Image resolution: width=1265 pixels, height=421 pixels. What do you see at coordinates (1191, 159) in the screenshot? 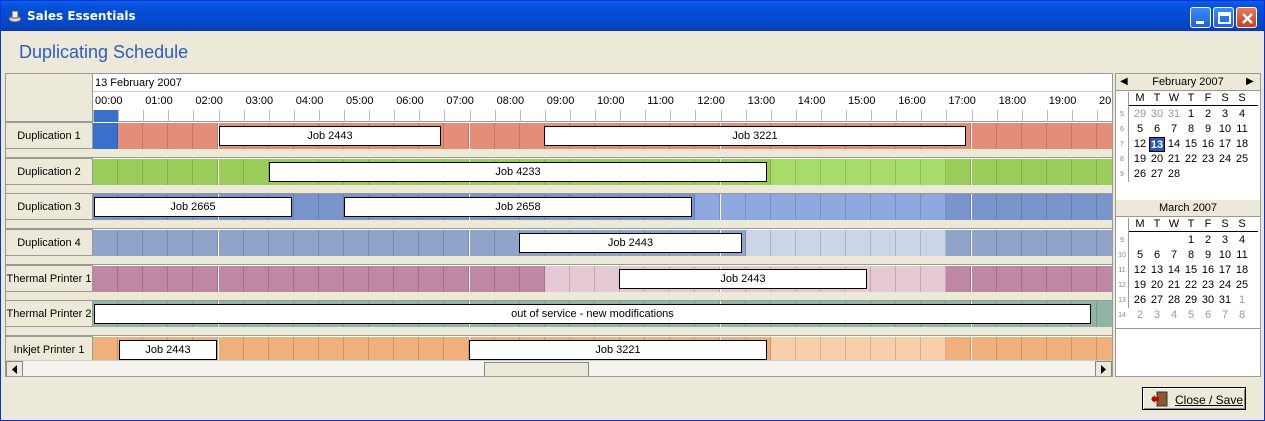
I see `calendar-day: 22` at bounding box center [1191, 159].